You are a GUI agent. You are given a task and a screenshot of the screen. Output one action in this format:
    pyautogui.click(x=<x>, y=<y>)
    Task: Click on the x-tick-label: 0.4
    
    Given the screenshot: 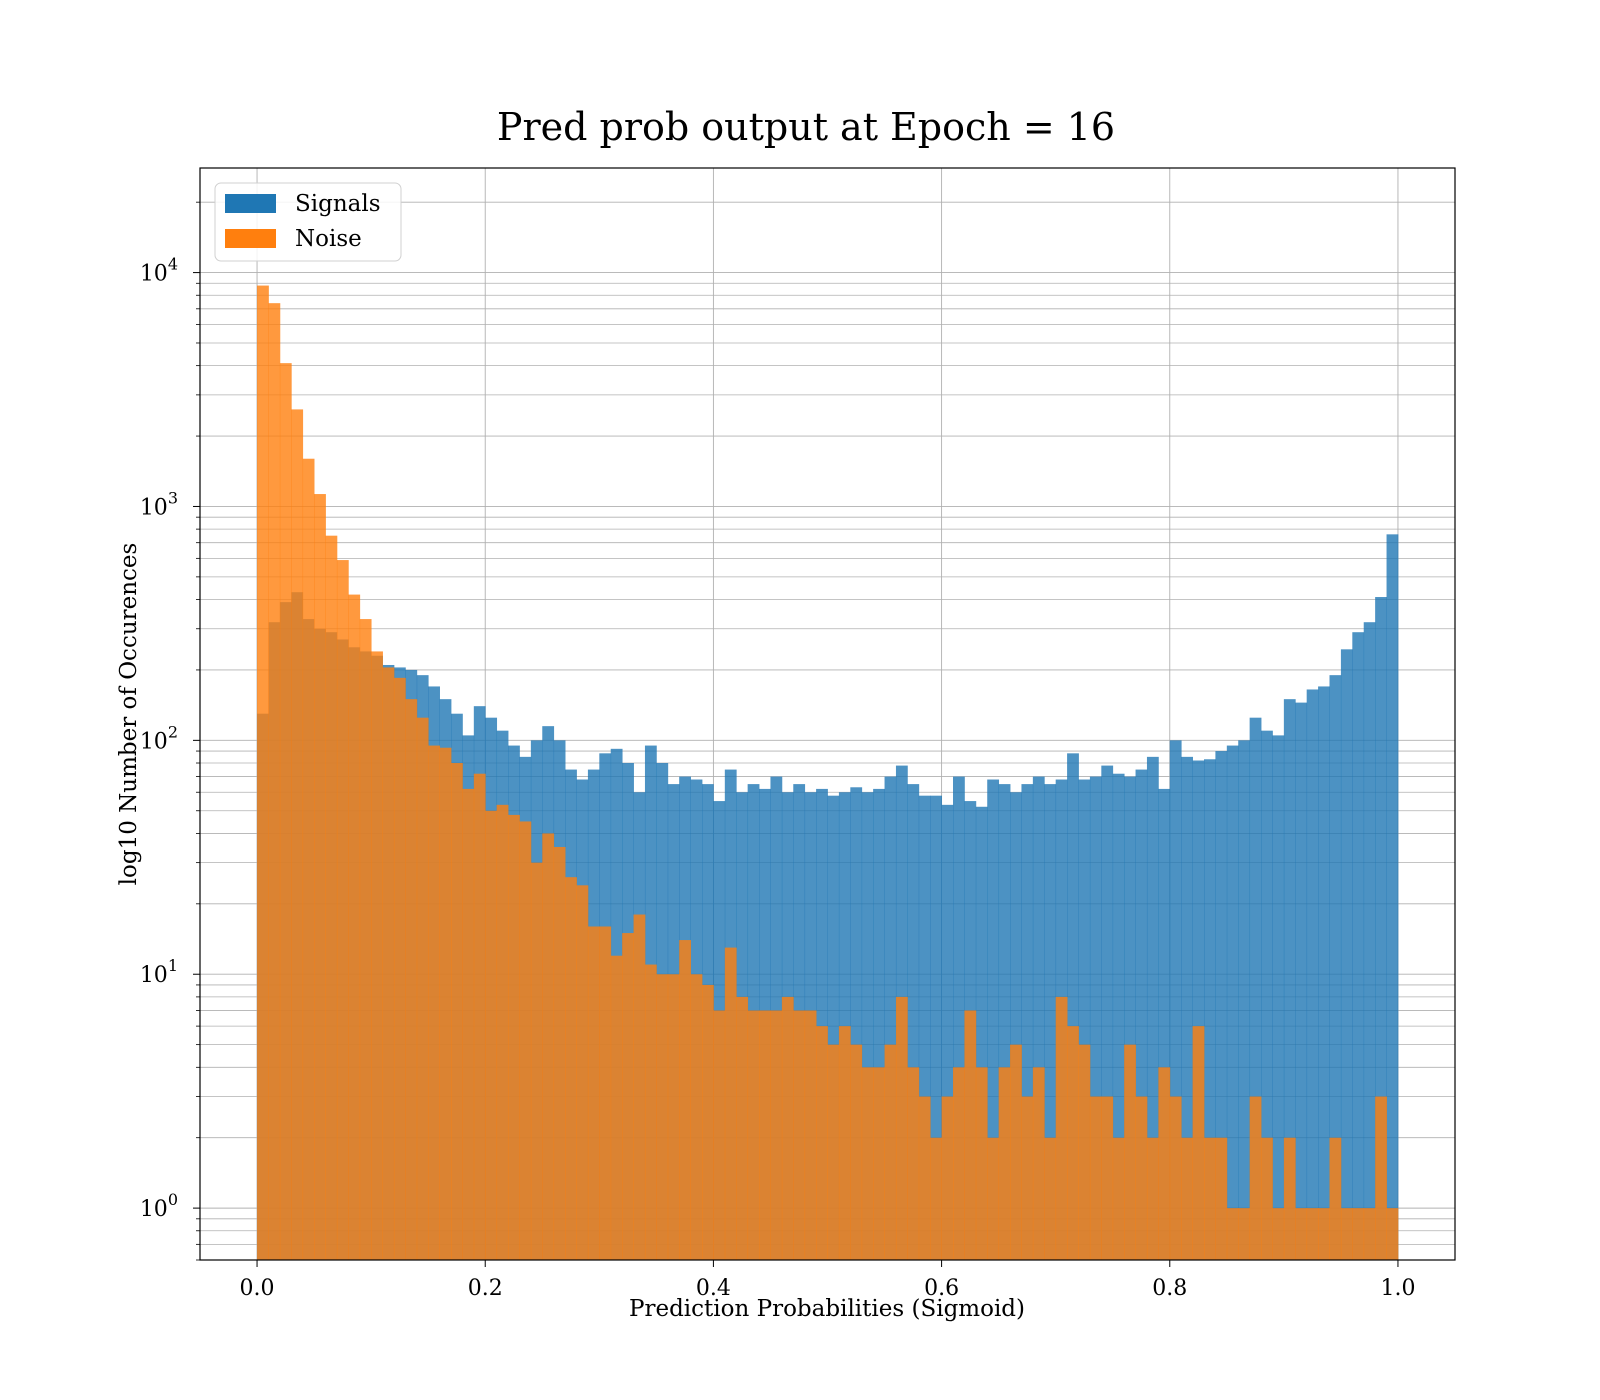 What is the action you would take?
    pyautogui.click(x=713, y=1288)
    